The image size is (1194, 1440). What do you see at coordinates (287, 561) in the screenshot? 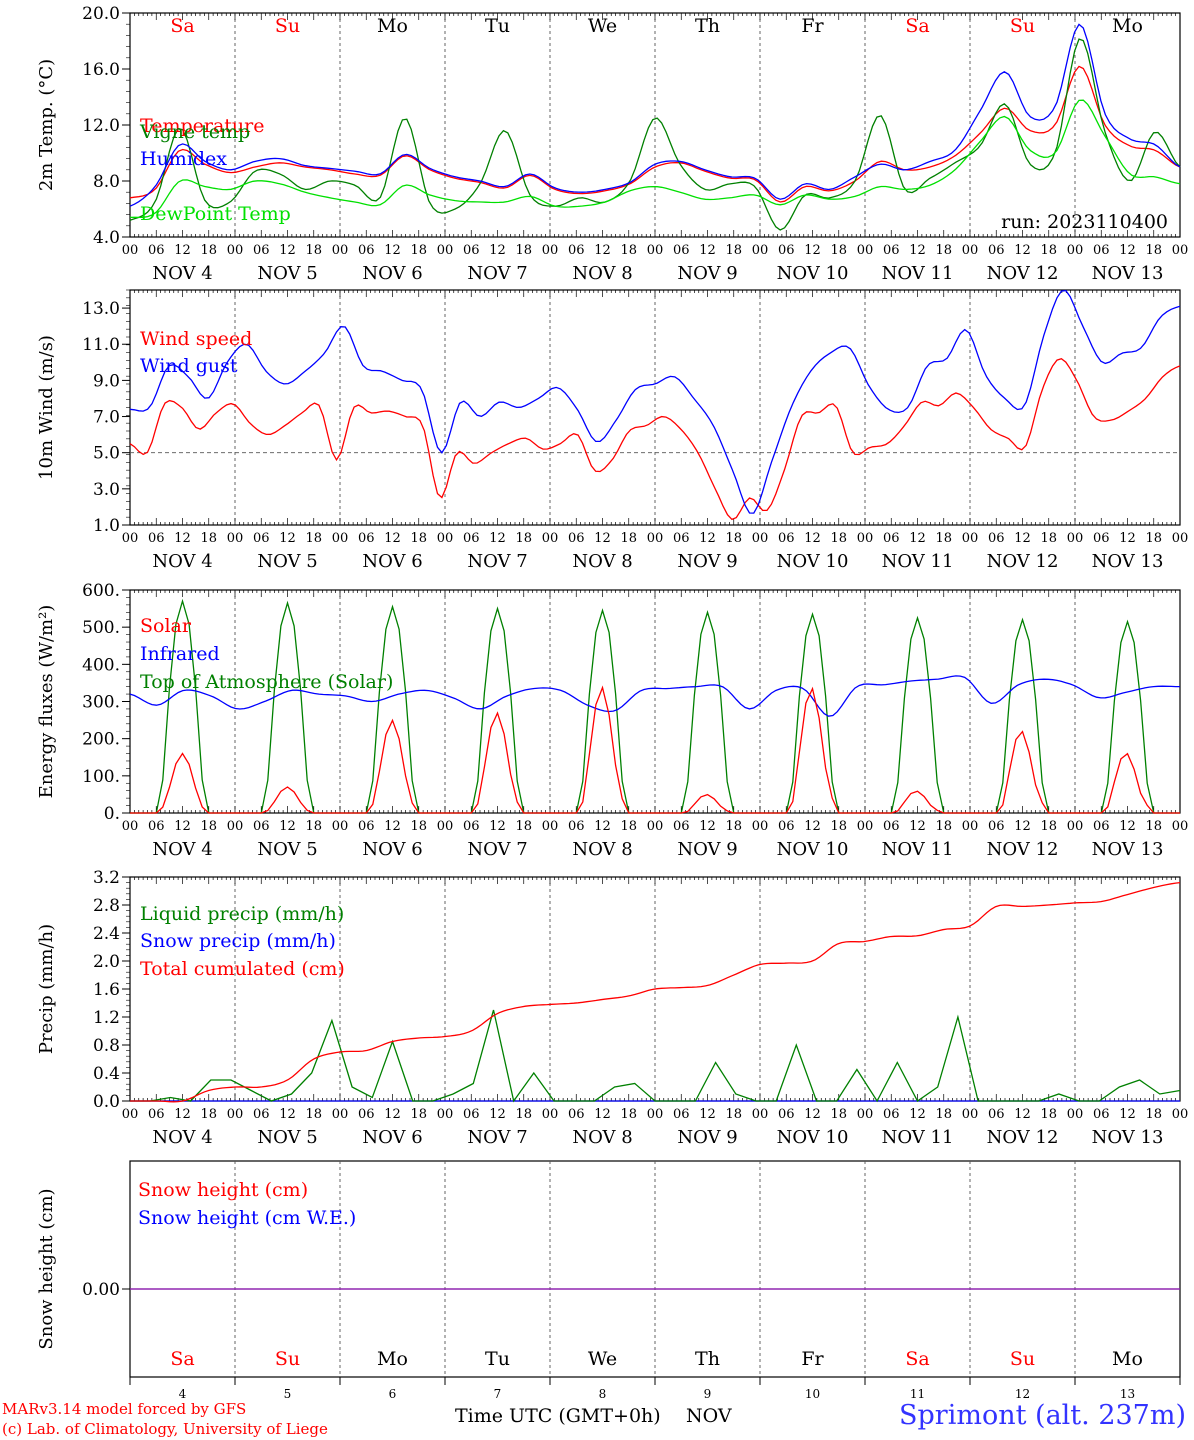
I see `panel-2-date-label: NOV 5` at bounding box center [287, 561].